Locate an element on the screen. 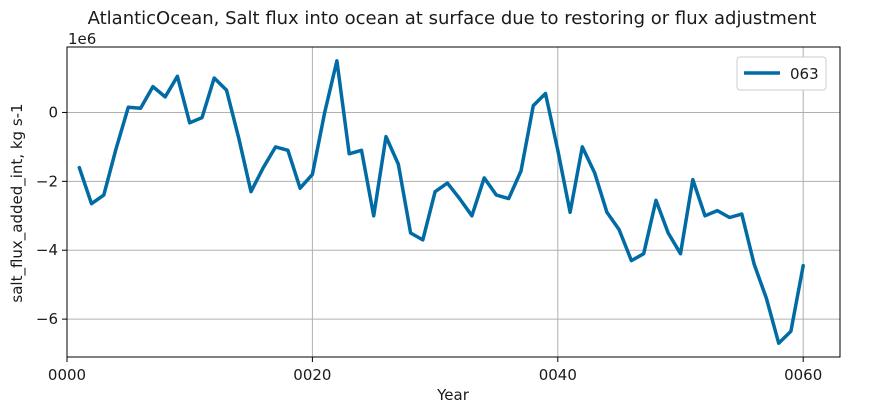 This screenshot has width=870, height=412. legend-box is located at coordinates (781, 73).